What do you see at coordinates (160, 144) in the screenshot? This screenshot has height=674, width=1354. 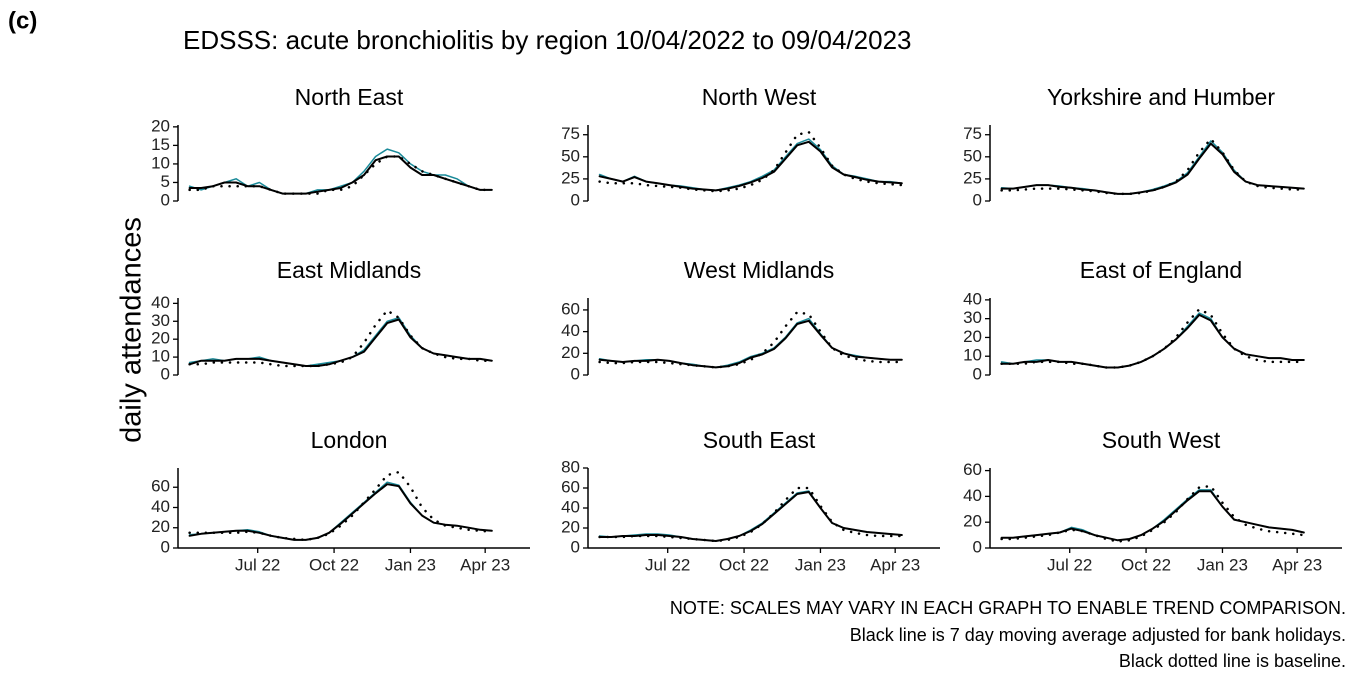 I see `y-tick-label: 15` at bounding box center [160, 144].